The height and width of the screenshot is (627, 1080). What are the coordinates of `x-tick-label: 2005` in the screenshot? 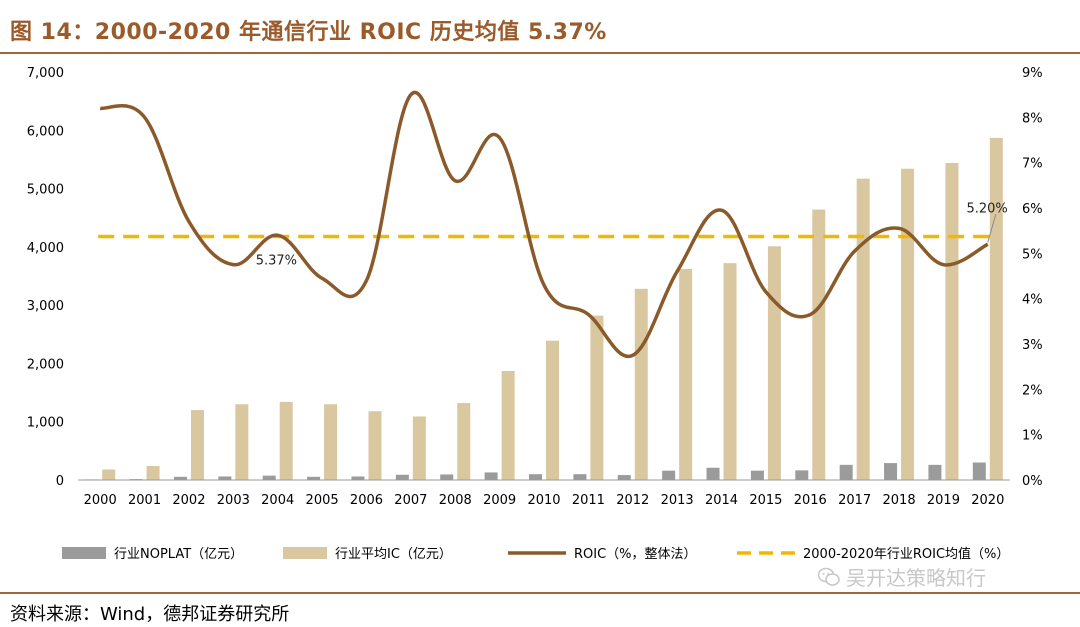 It's located at (322, 500).